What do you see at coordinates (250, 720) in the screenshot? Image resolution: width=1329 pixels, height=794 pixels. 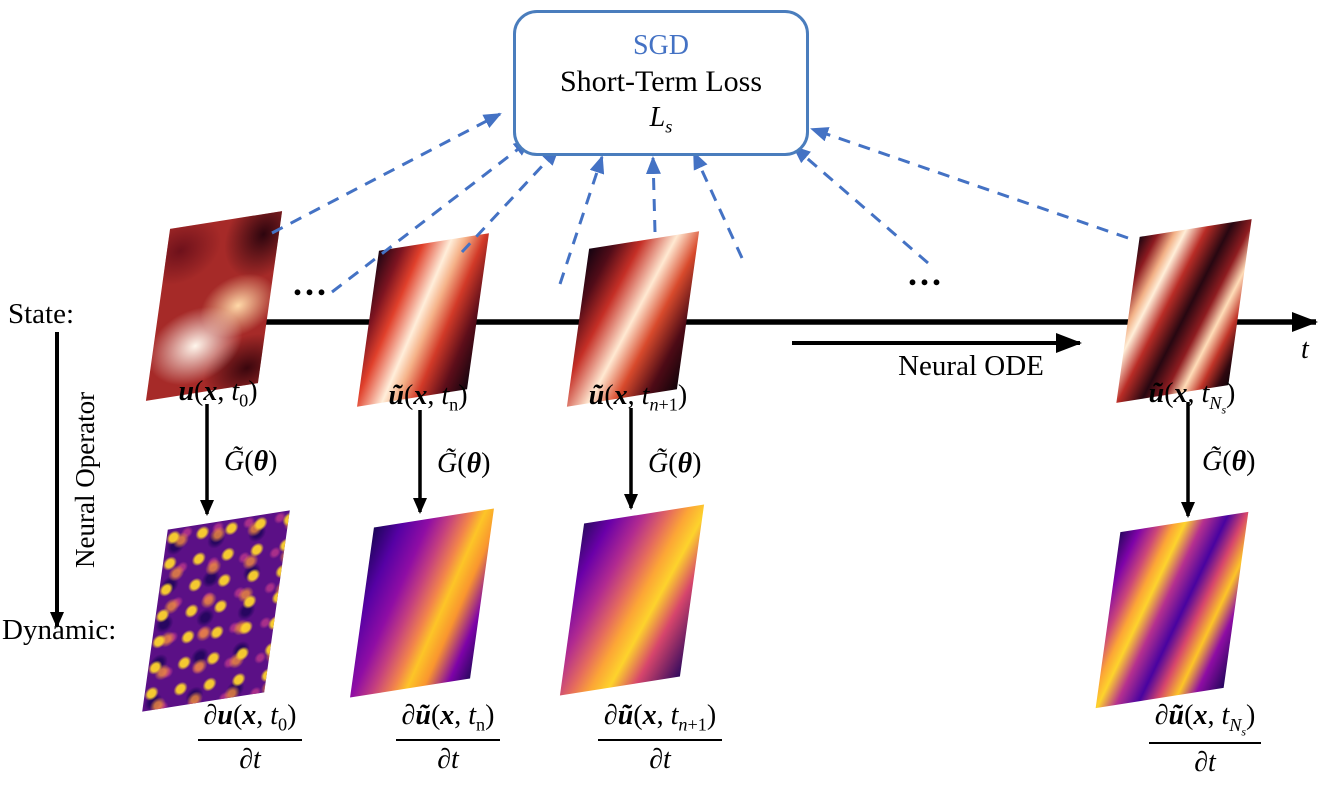 I see `derivative-numerator: ∂u(x, t0)` at bounding box center [250, 720].